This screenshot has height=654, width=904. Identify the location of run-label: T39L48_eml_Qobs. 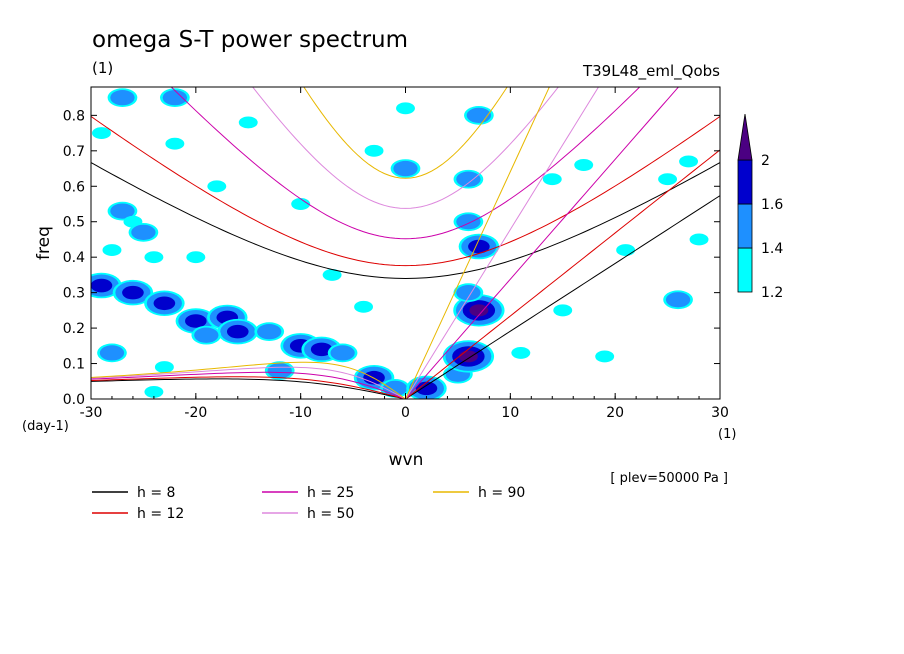
(651, 71).